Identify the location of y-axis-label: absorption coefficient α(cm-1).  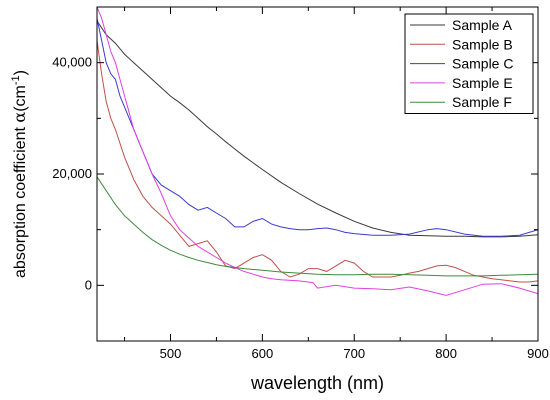
(19, 174).